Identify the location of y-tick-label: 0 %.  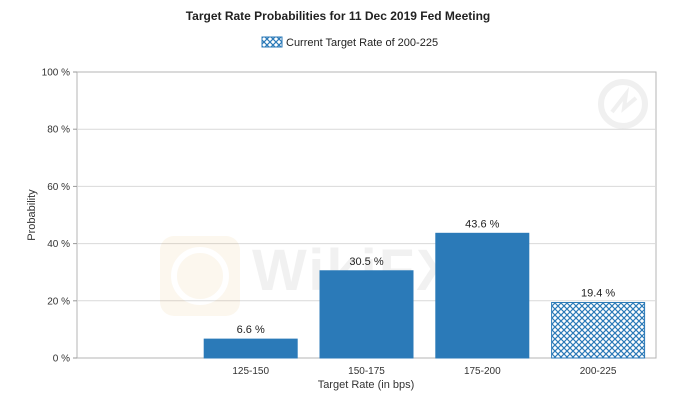
(61, 359).